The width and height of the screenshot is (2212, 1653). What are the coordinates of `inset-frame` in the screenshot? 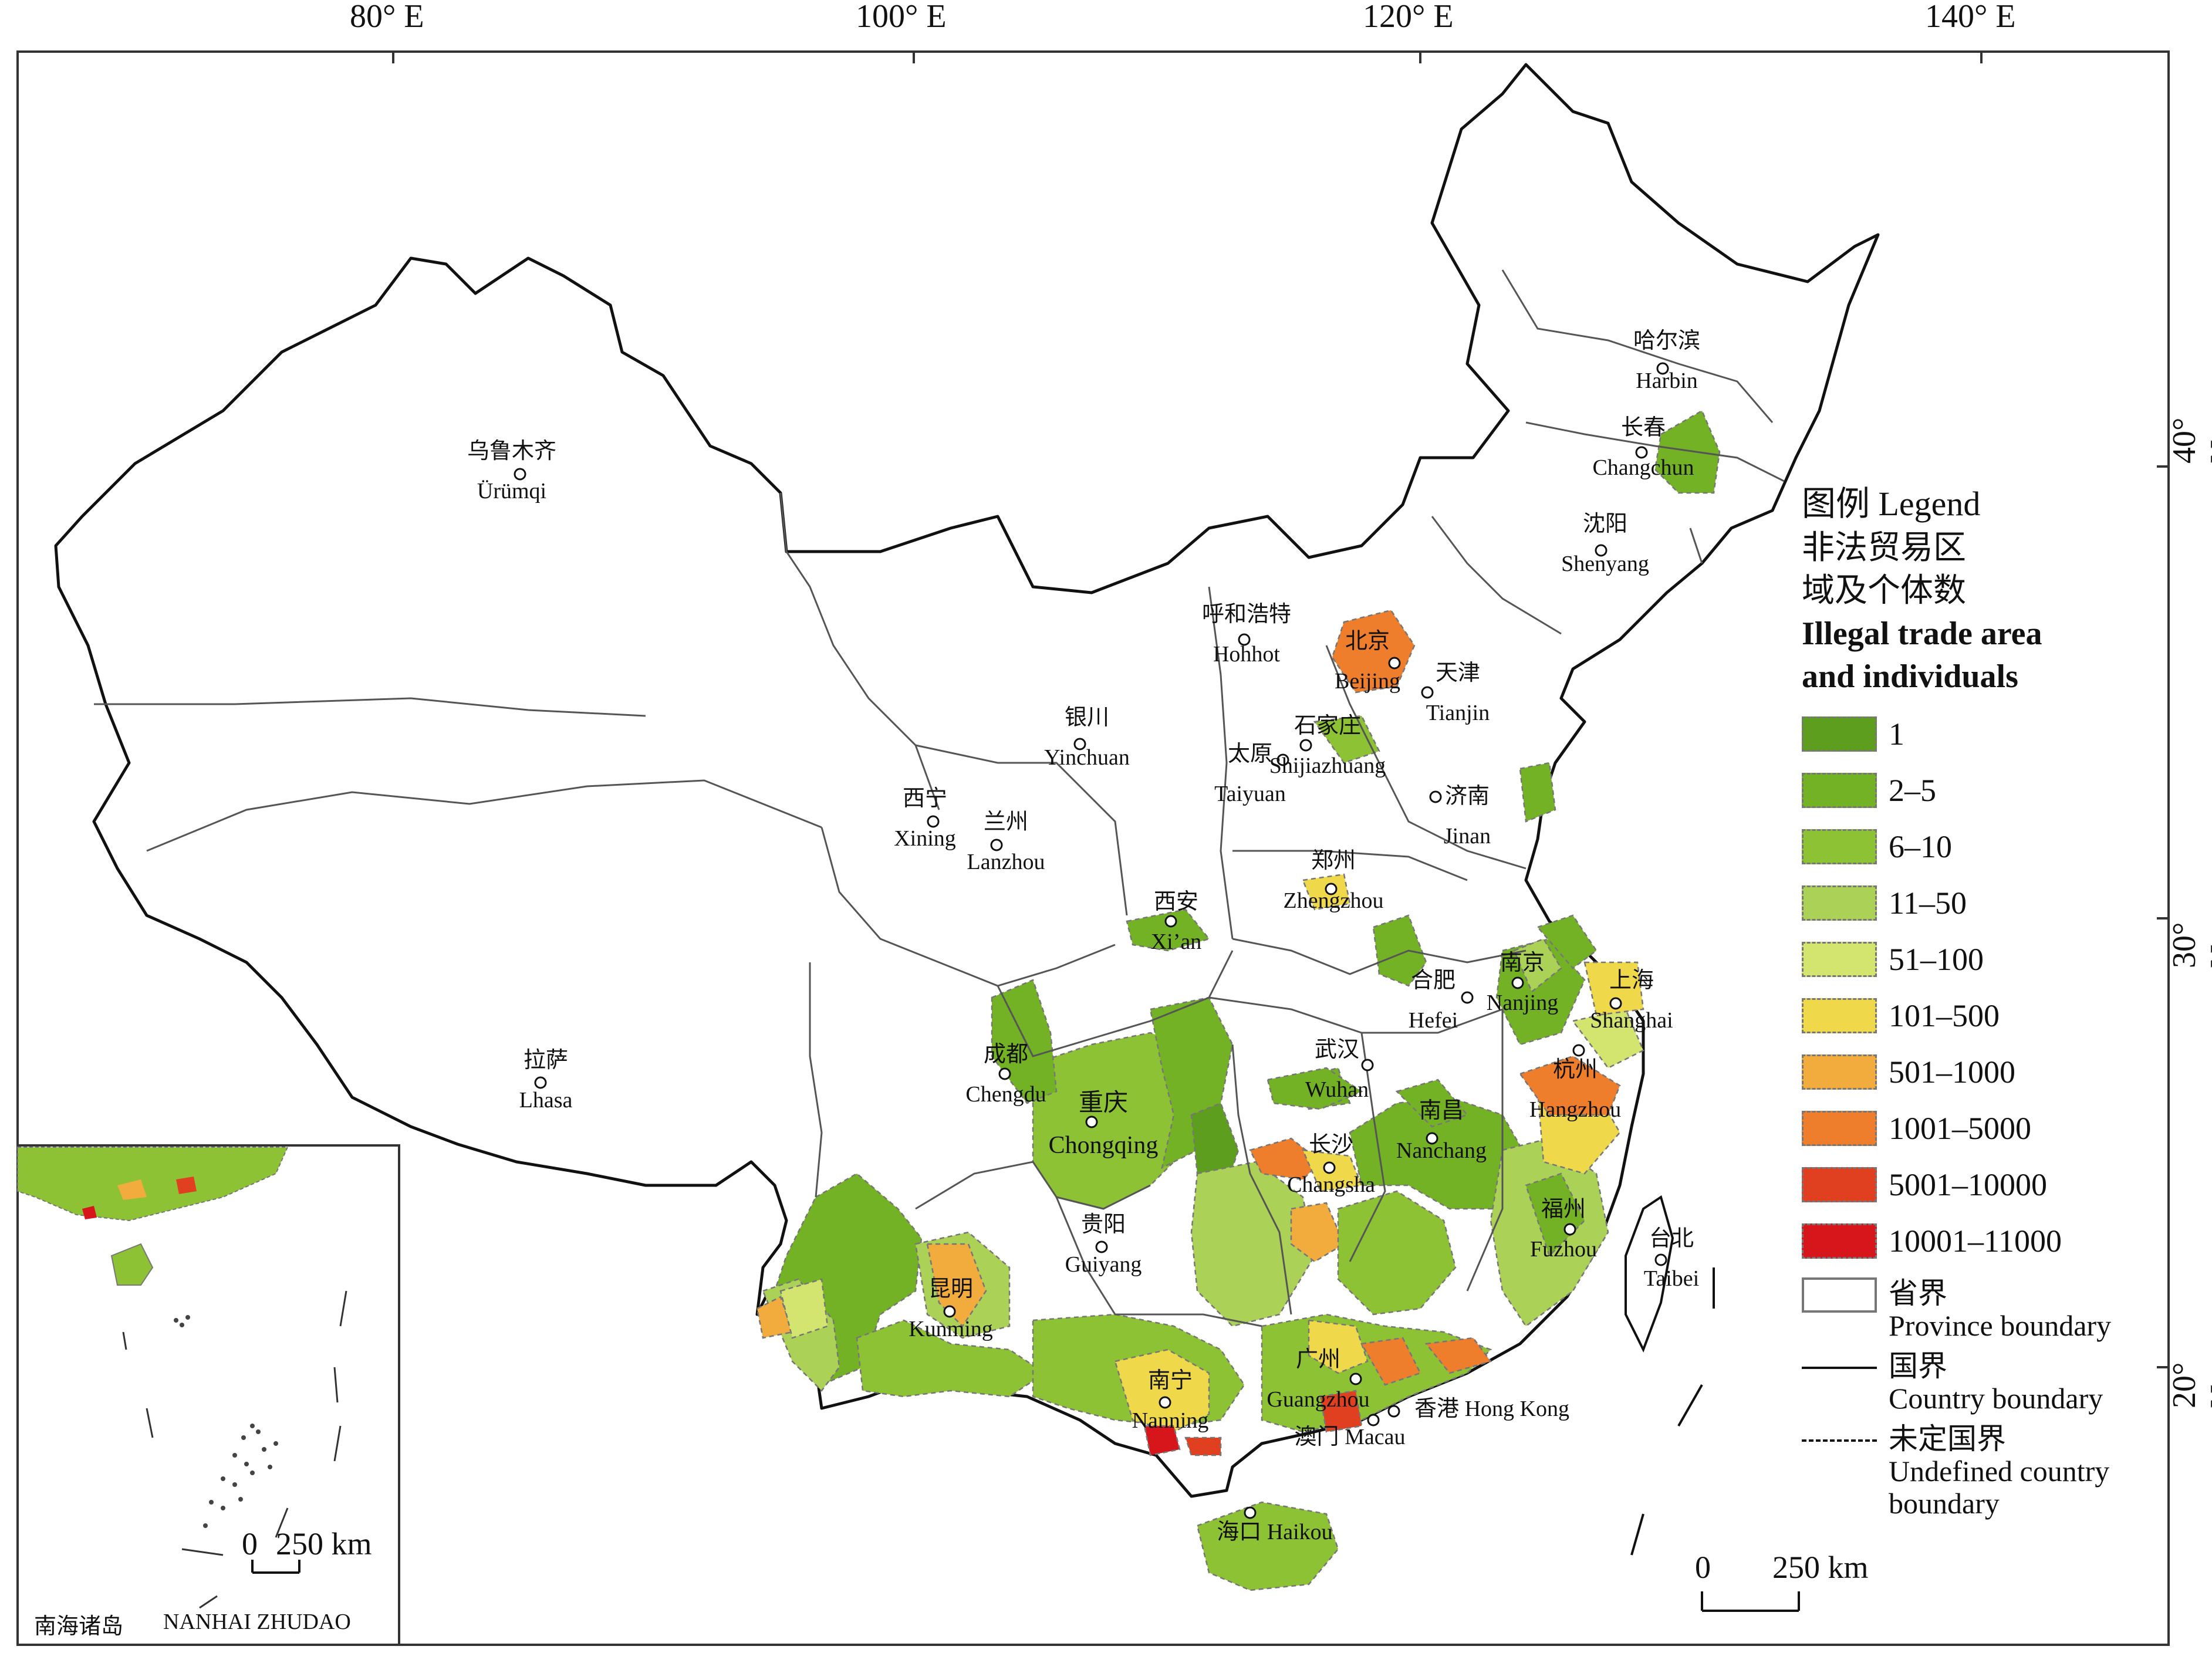 It's located at (208, 1395).